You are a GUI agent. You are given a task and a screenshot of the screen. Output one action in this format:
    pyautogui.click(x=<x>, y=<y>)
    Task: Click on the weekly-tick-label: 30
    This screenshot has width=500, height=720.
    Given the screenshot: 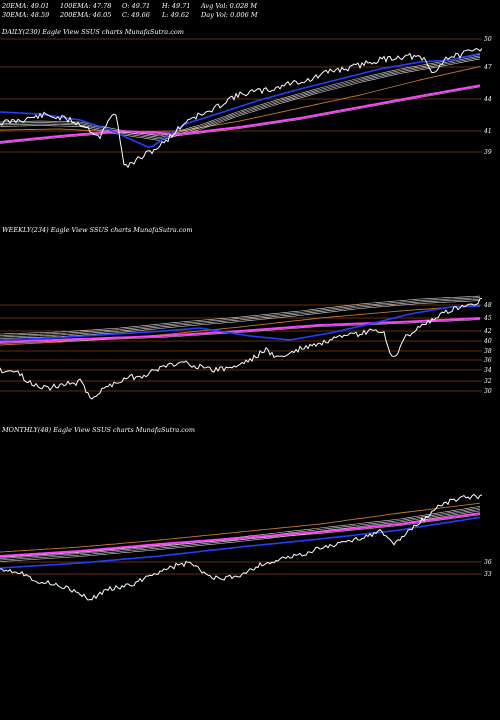 What is the action you would take?
    pyautogui.click(x=488, y=391)
    